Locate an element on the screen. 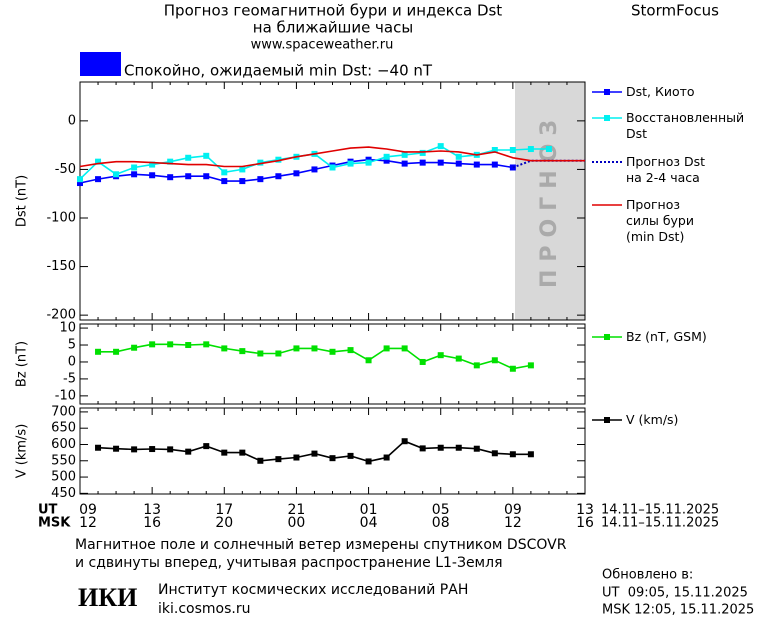 This screenshot has height=620, width=760. x-range: 14.11–15.11.2025 is located at coordinates (660, 523).